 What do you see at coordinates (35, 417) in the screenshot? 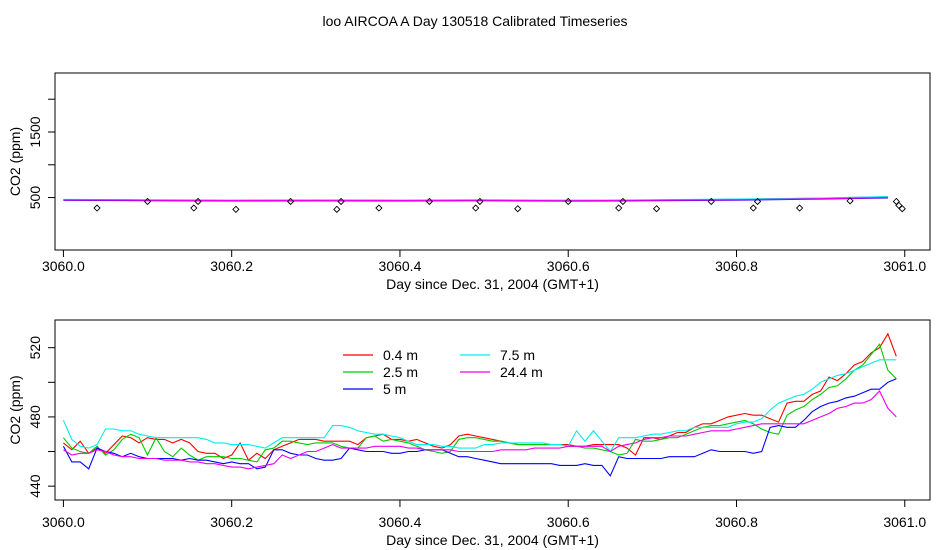
I see `y-tick-label: 480` at bounding box center [35, 417].